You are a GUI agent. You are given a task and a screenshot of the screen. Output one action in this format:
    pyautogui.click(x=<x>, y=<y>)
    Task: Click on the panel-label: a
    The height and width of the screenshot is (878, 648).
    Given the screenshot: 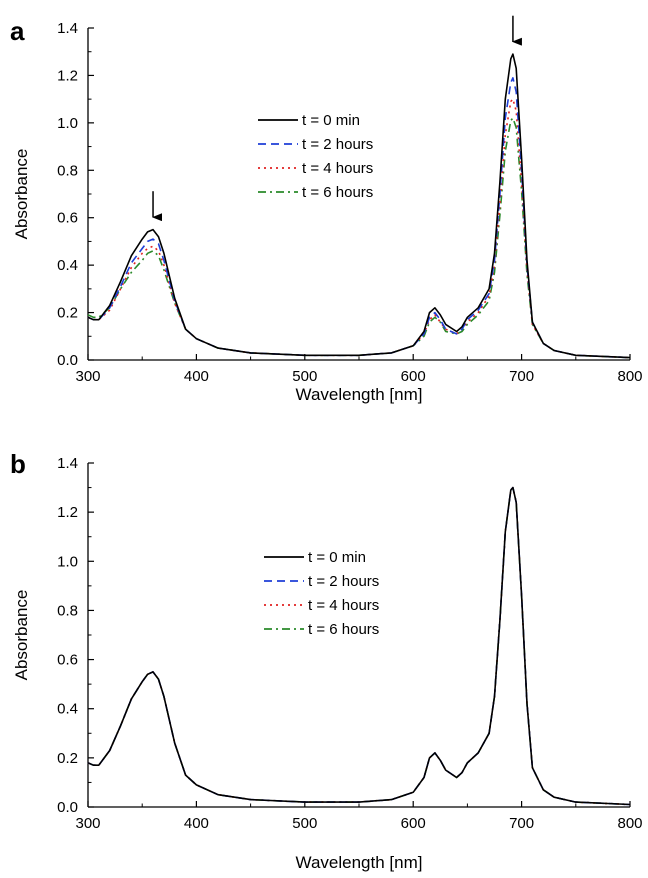 What is the action you would take?
    pyautogui.click(x=17, y=31)
    